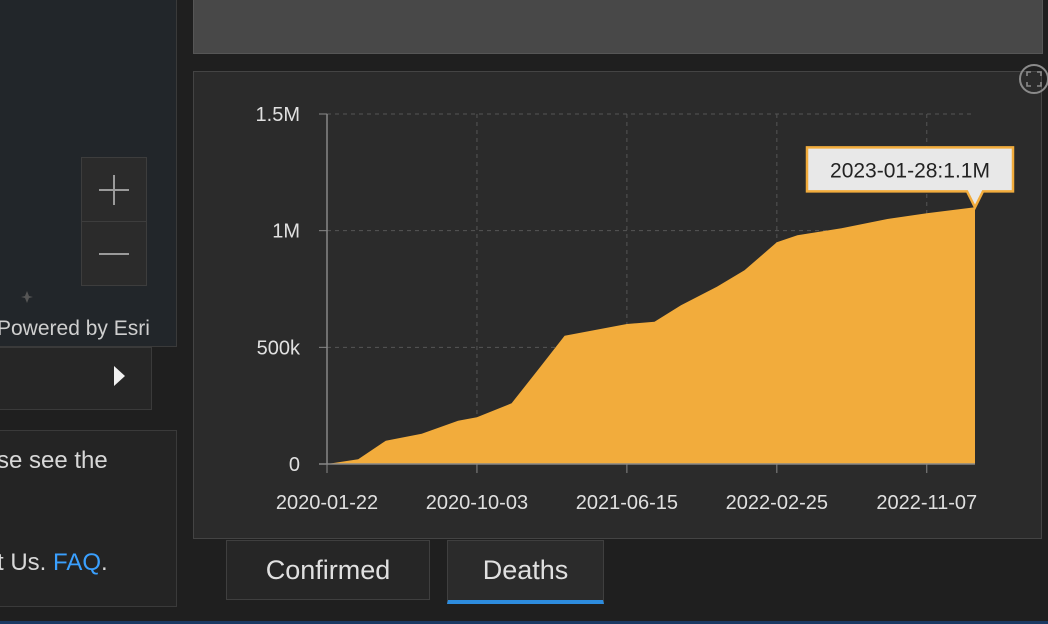 The image size is (1048, 624). I want to click on info-text-prefix: t Us., so click(23, 562).